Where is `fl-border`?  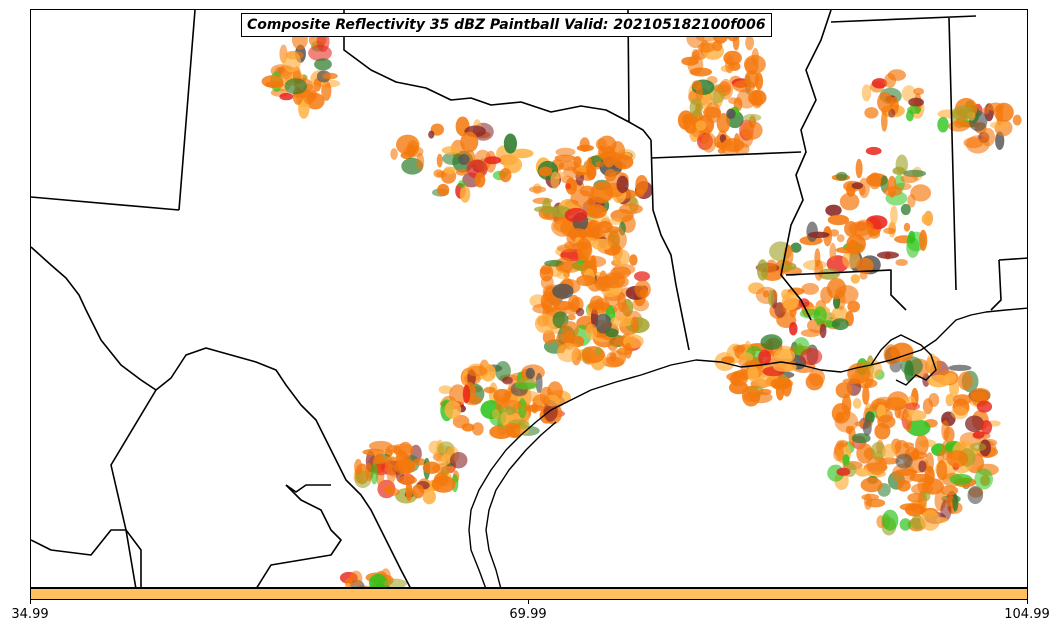
fl-border is located at coordinates (996, 285).